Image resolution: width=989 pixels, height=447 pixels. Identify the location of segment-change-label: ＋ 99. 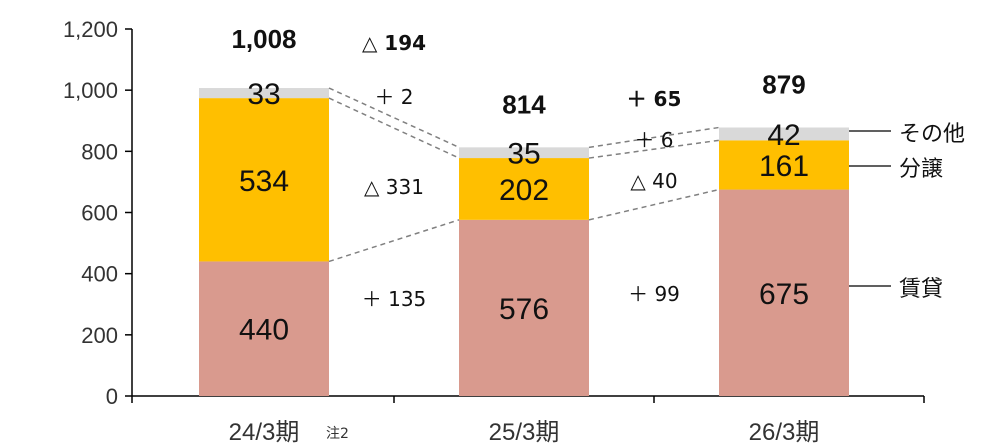
(654, 294).